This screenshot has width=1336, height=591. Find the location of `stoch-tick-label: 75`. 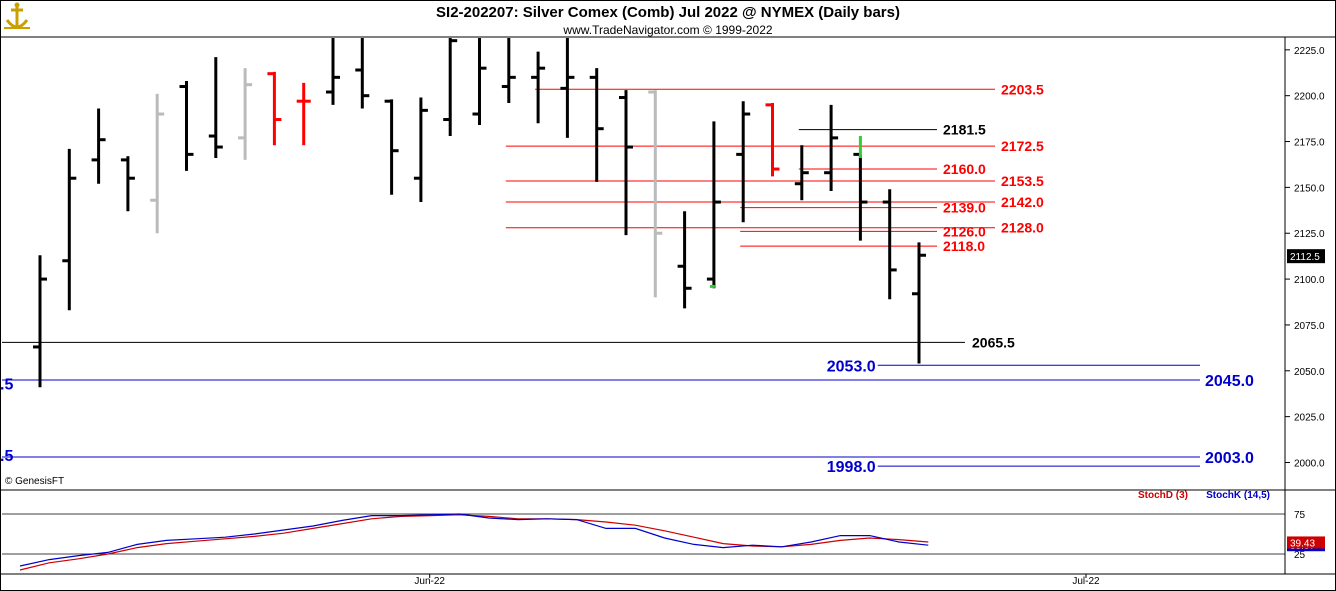

stoch-tick-label: 75 is located at coordinates (1300, 515).